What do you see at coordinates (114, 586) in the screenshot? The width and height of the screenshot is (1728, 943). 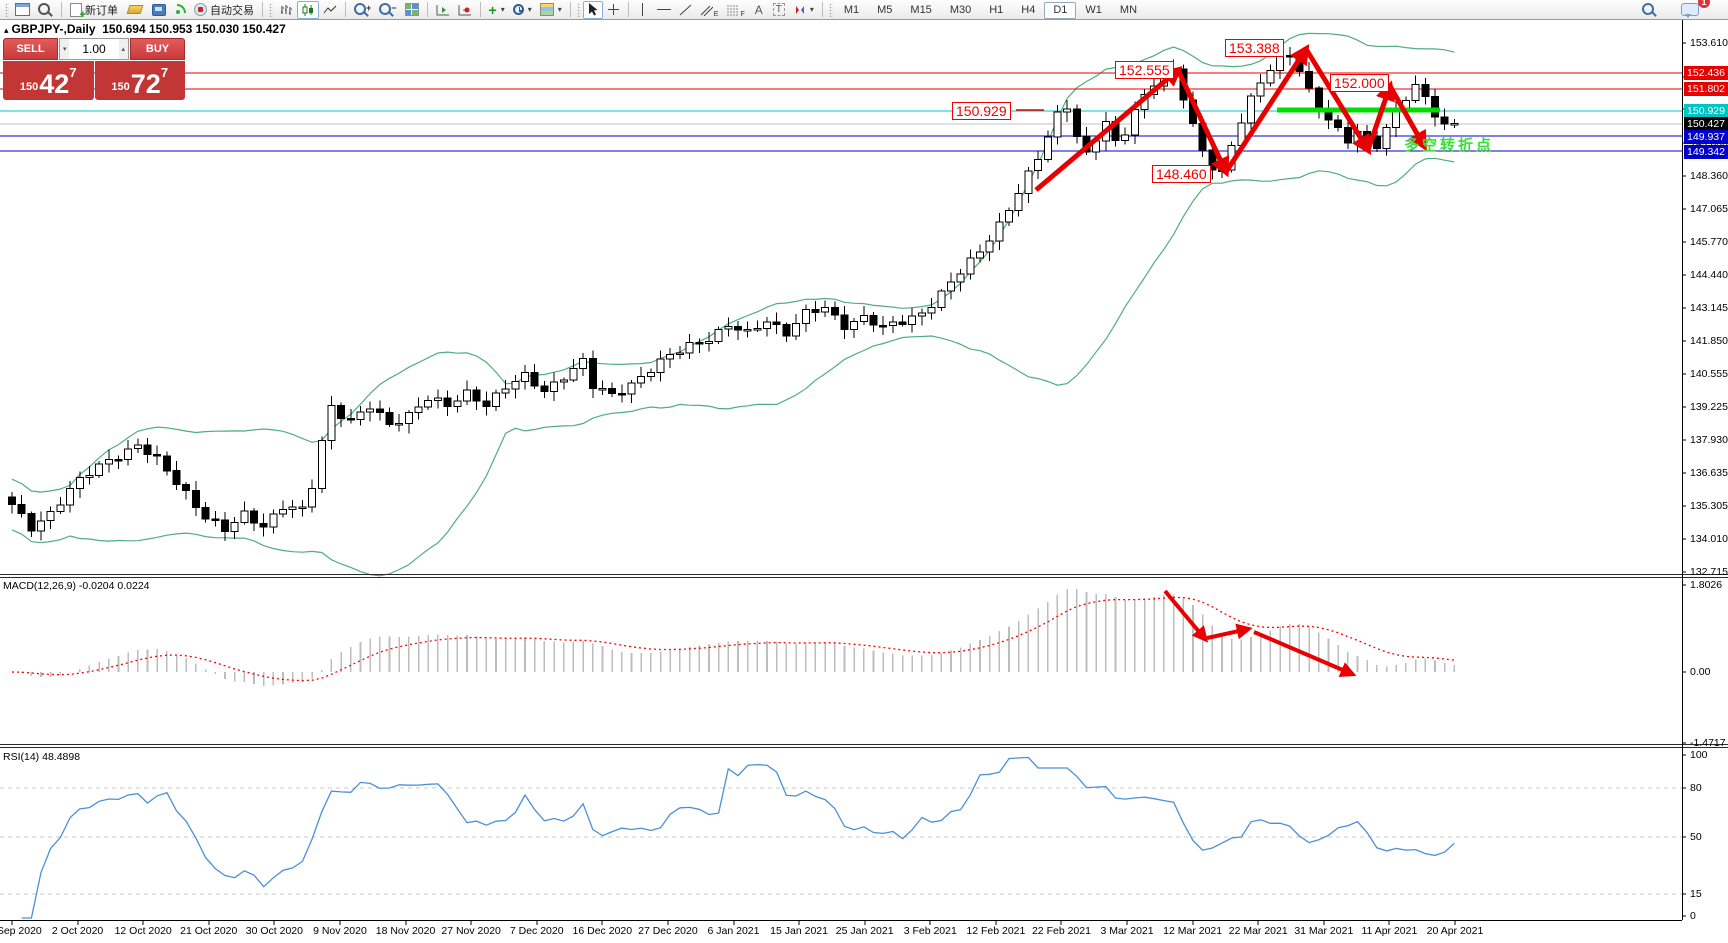 I see `macd-values: -0.0204 0.0224` at bounding box center [114, 586].